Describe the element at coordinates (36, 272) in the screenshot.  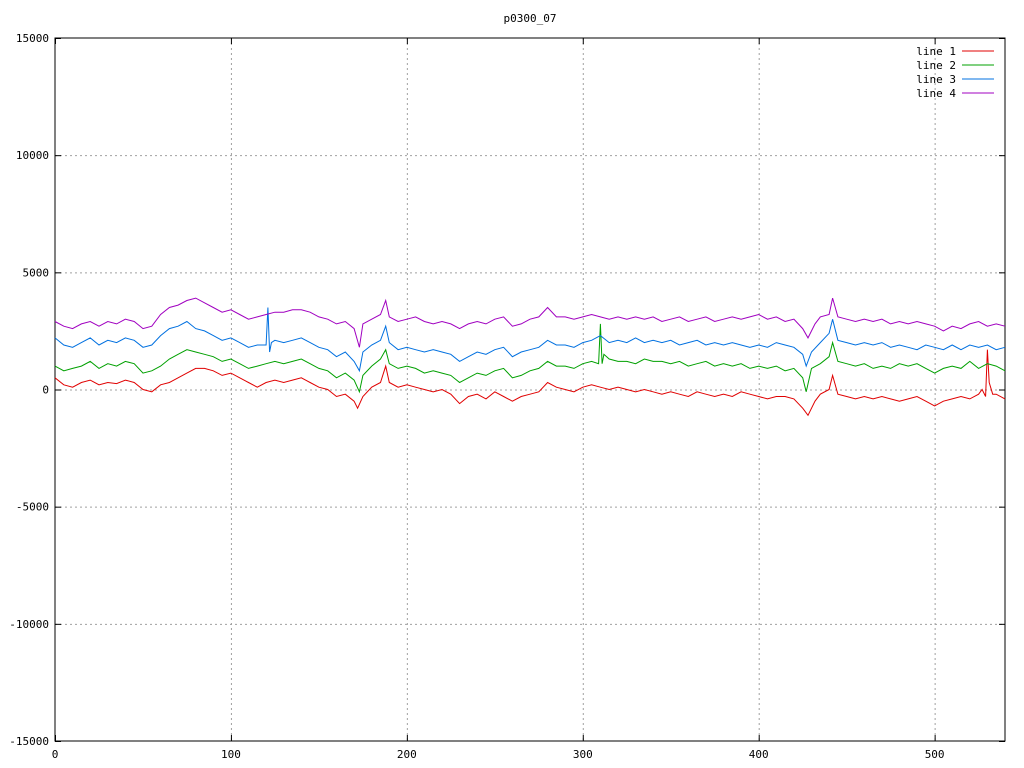
I see `y-tick-label: 5000` at that location.